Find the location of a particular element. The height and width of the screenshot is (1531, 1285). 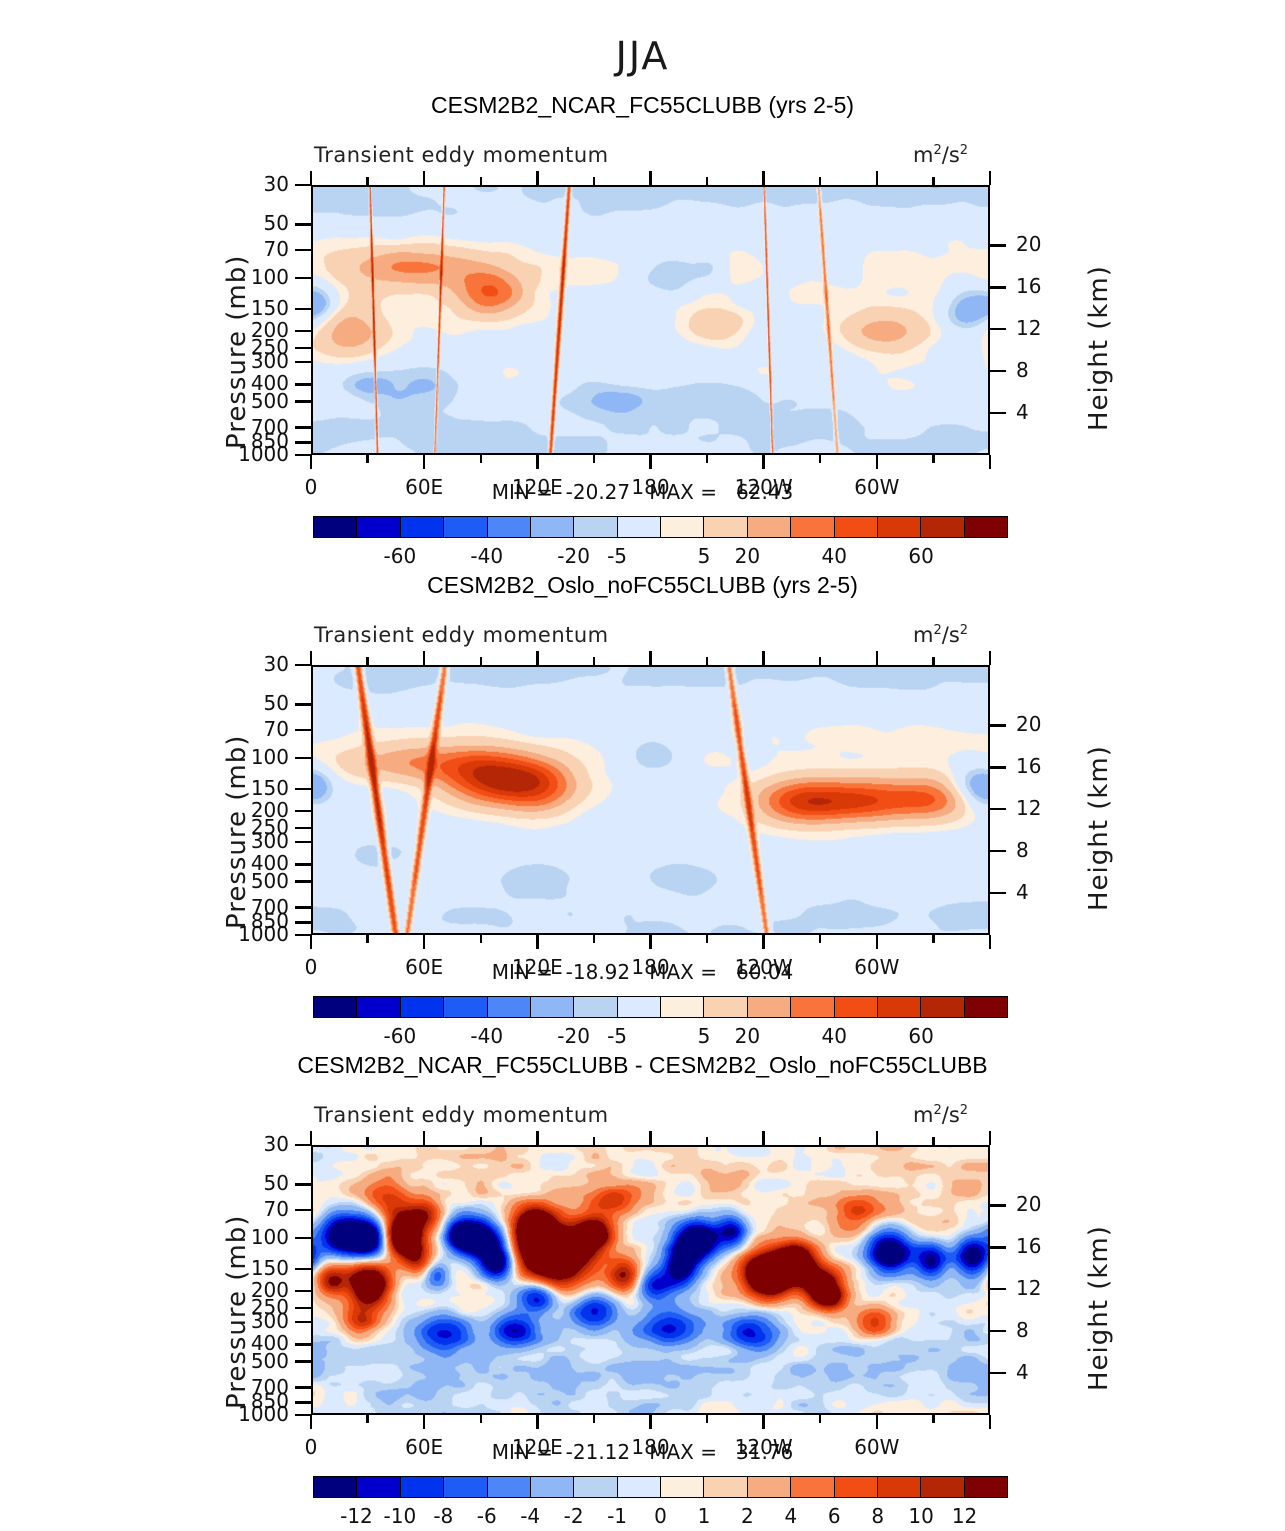

pressure-tick-label: 30 is located at coordinates (276, 664).